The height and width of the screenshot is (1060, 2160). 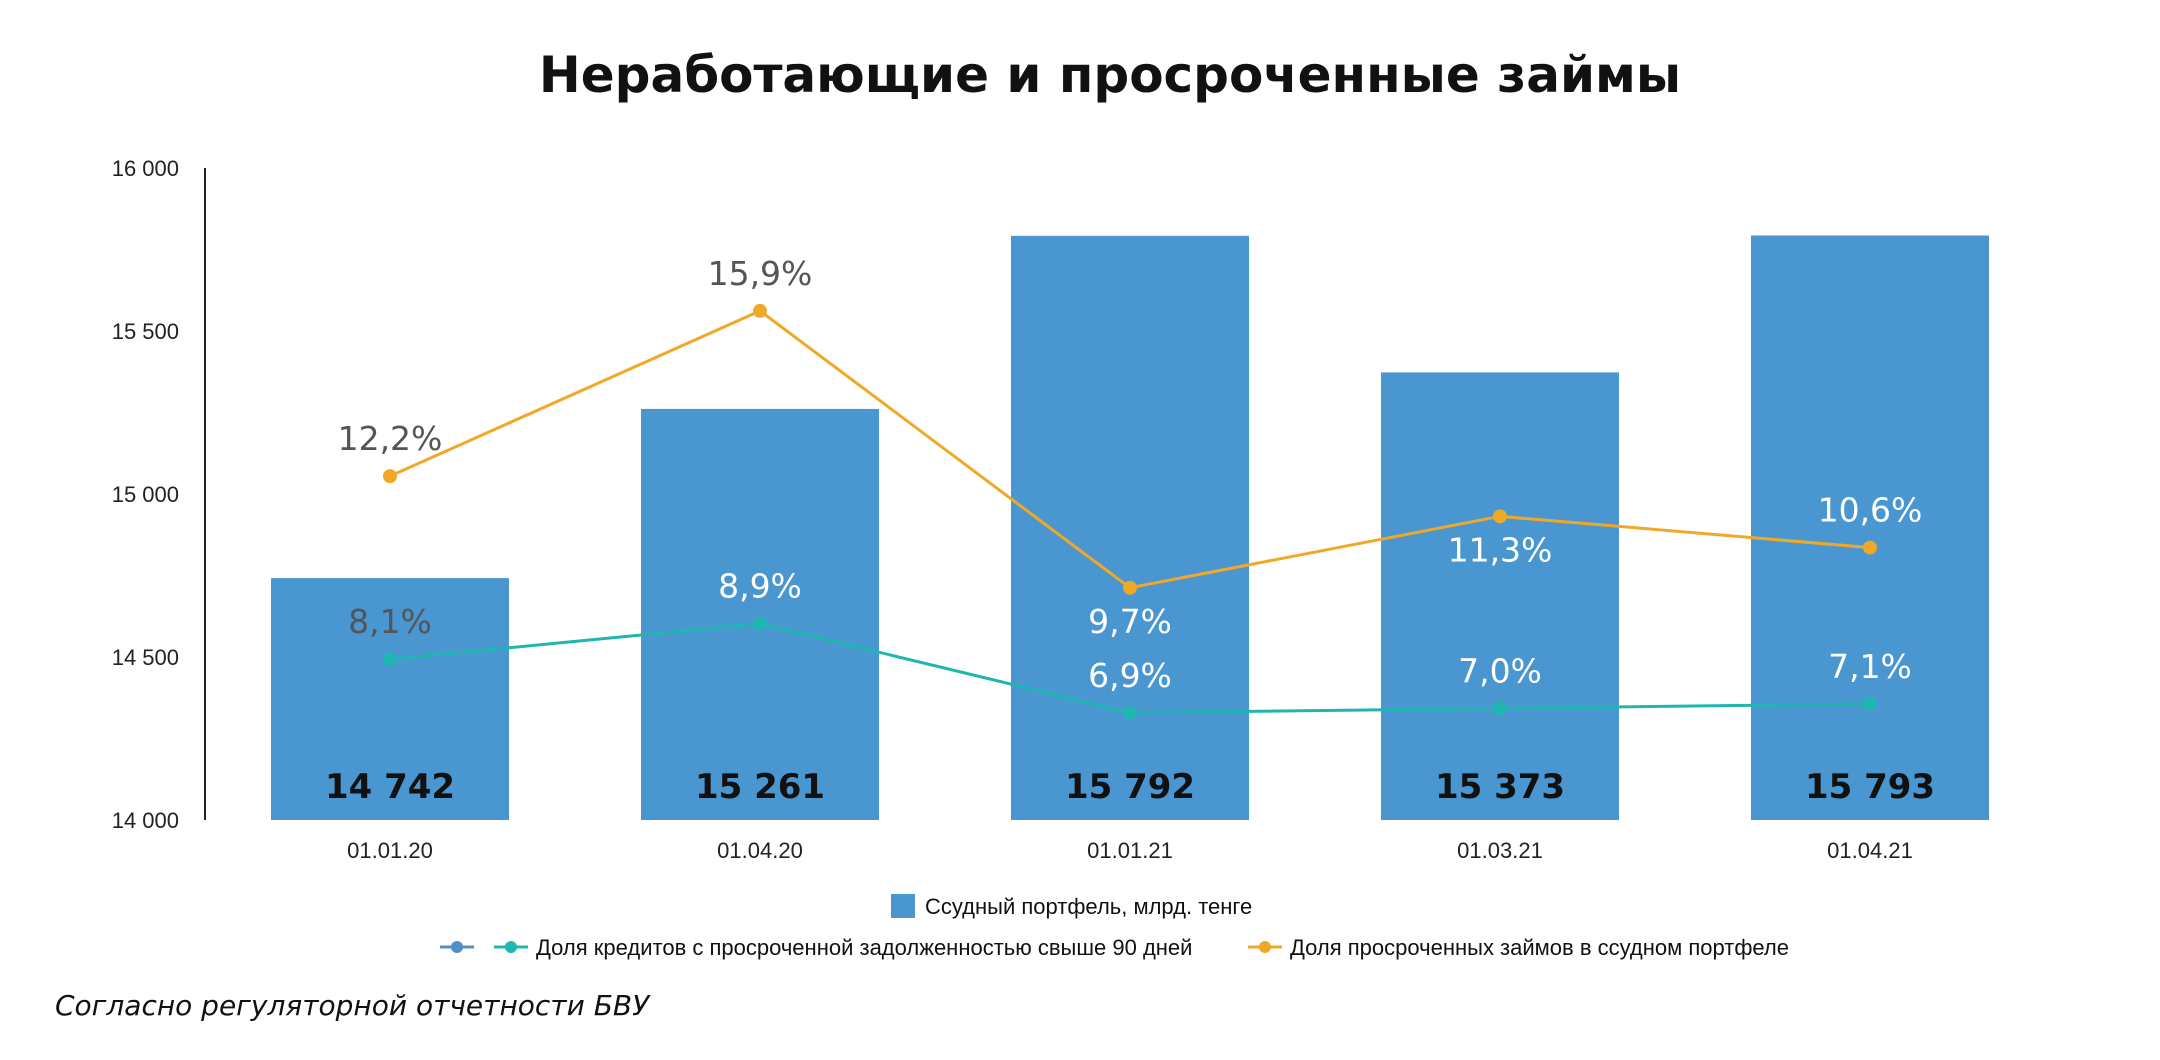 What do you see at coordinates (1130, 621) in the screenshot?
I see `point-value-label: 9,7%` at bounding box center [1130, 621].